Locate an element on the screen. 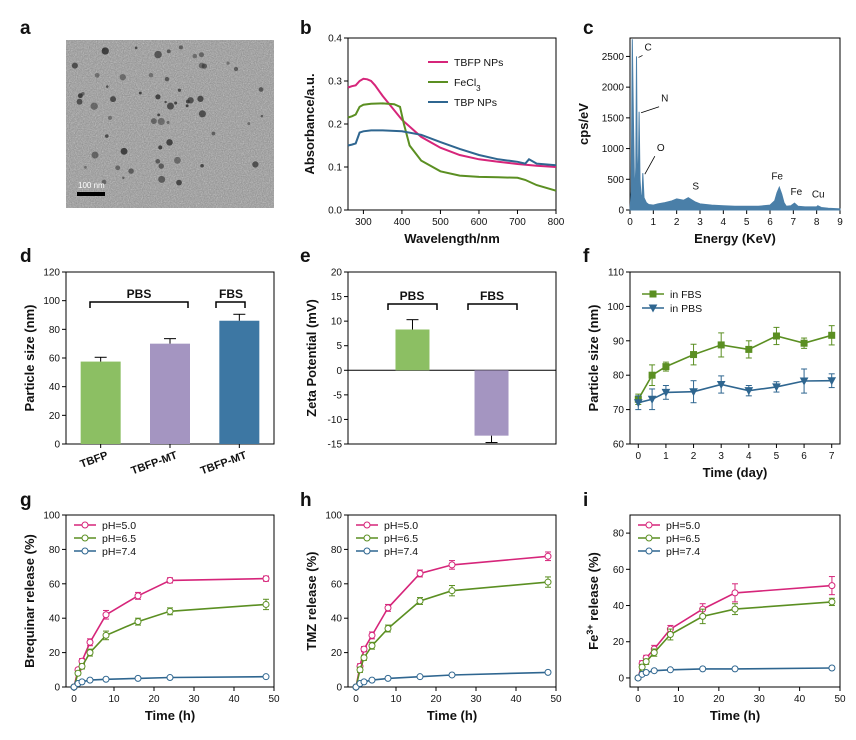 The width and height of the screenshot is (856, 740). y-tick-label: 500 is located at coordinates (615, 180).